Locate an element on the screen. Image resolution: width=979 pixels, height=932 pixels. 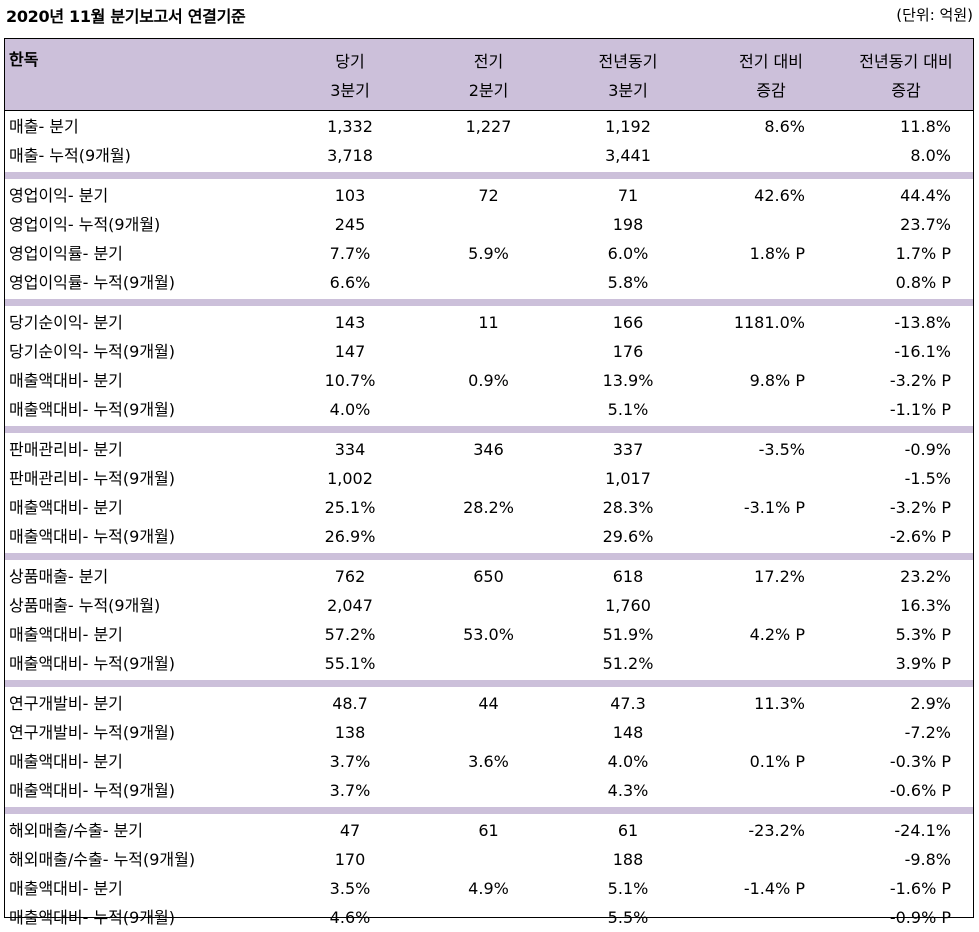
table-row: 매출액대비- 누적(9개월) 3.7% 4.3% -0.6% P is located at coordinates (489, 790).